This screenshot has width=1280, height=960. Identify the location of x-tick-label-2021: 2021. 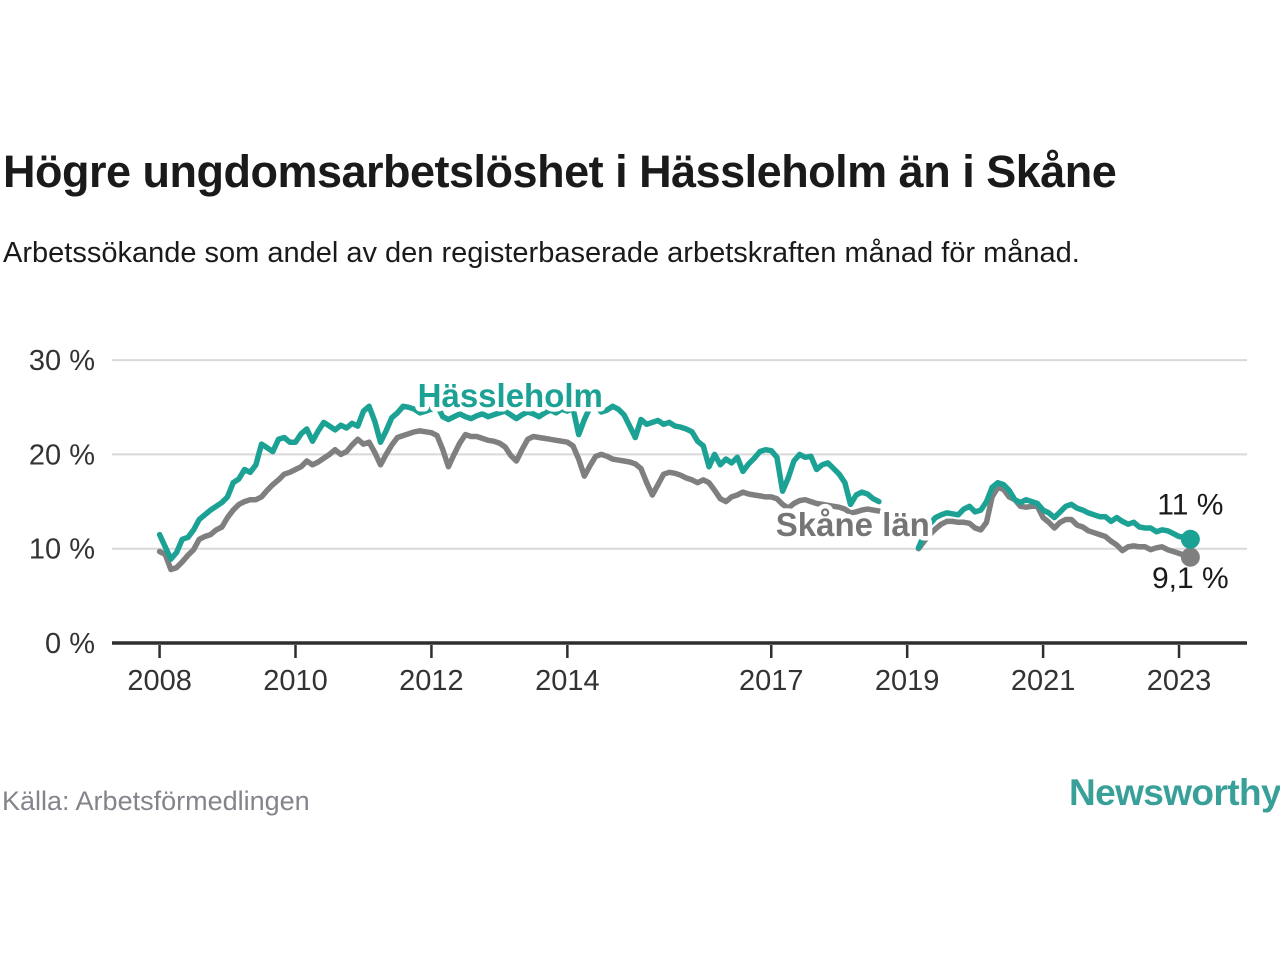
(1043, 681).